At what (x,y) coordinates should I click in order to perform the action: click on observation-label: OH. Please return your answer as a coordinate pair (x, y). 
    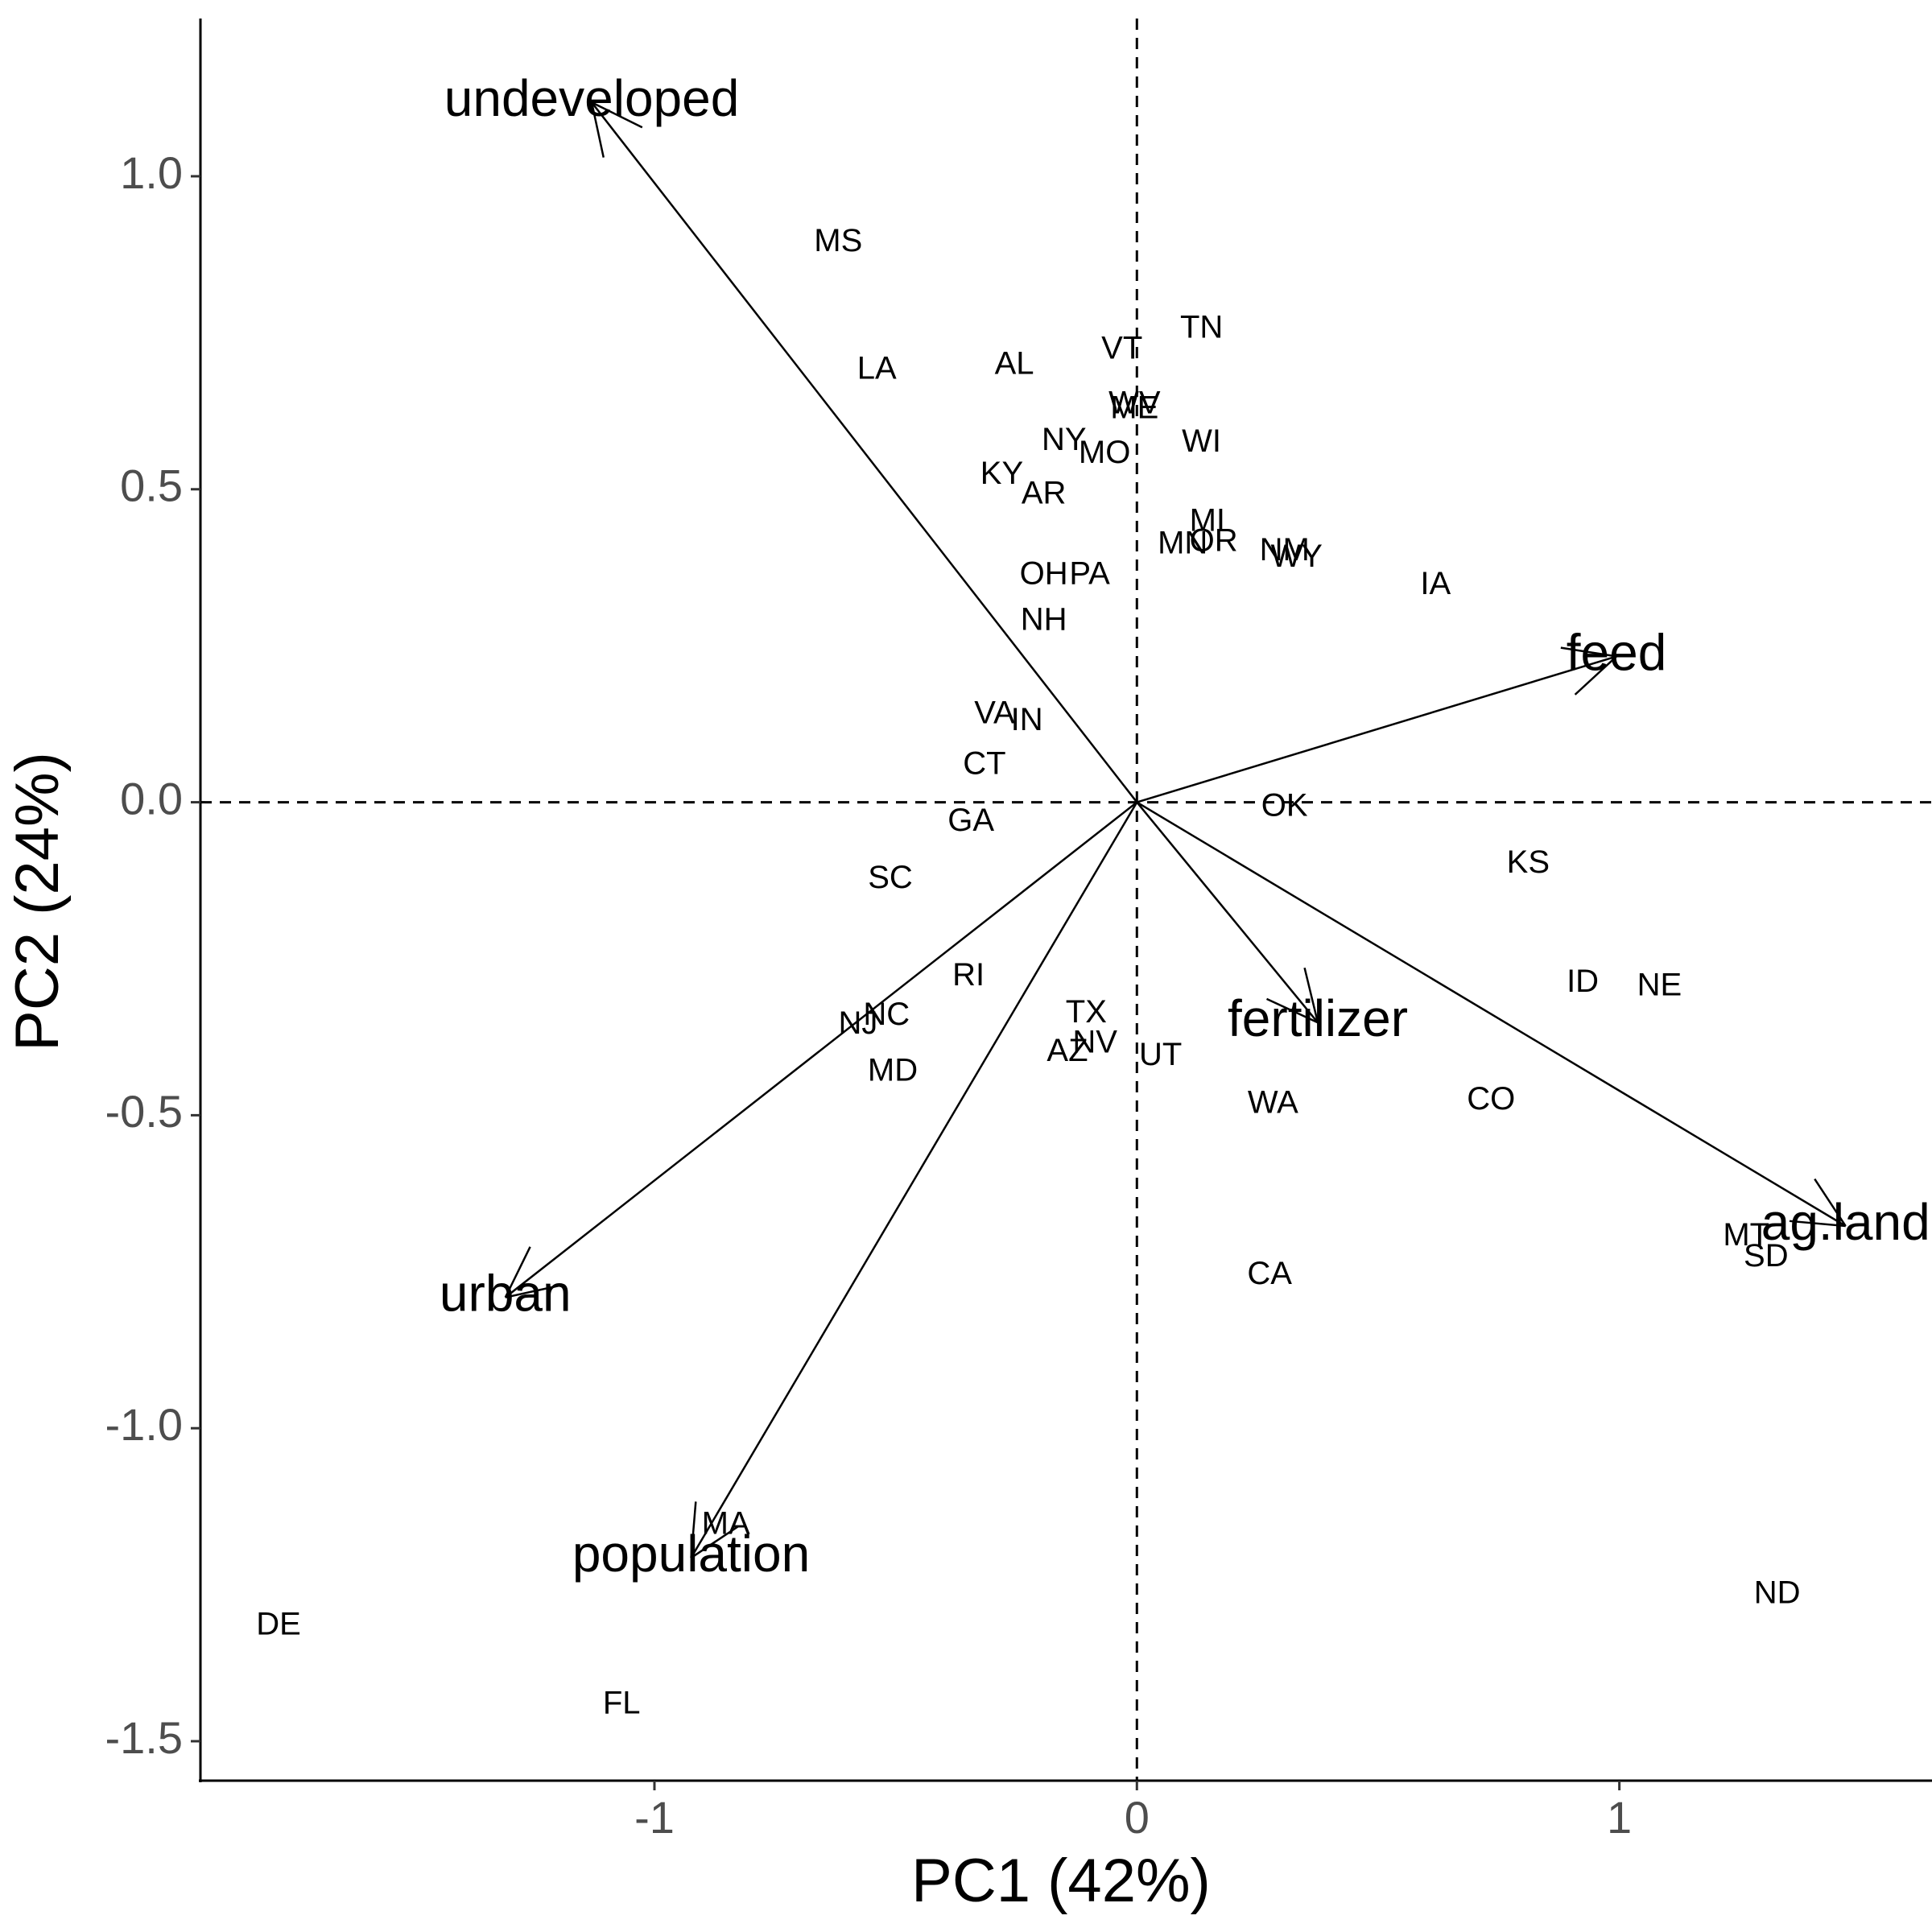
    Looking at the image, I should click on (1044, 574).